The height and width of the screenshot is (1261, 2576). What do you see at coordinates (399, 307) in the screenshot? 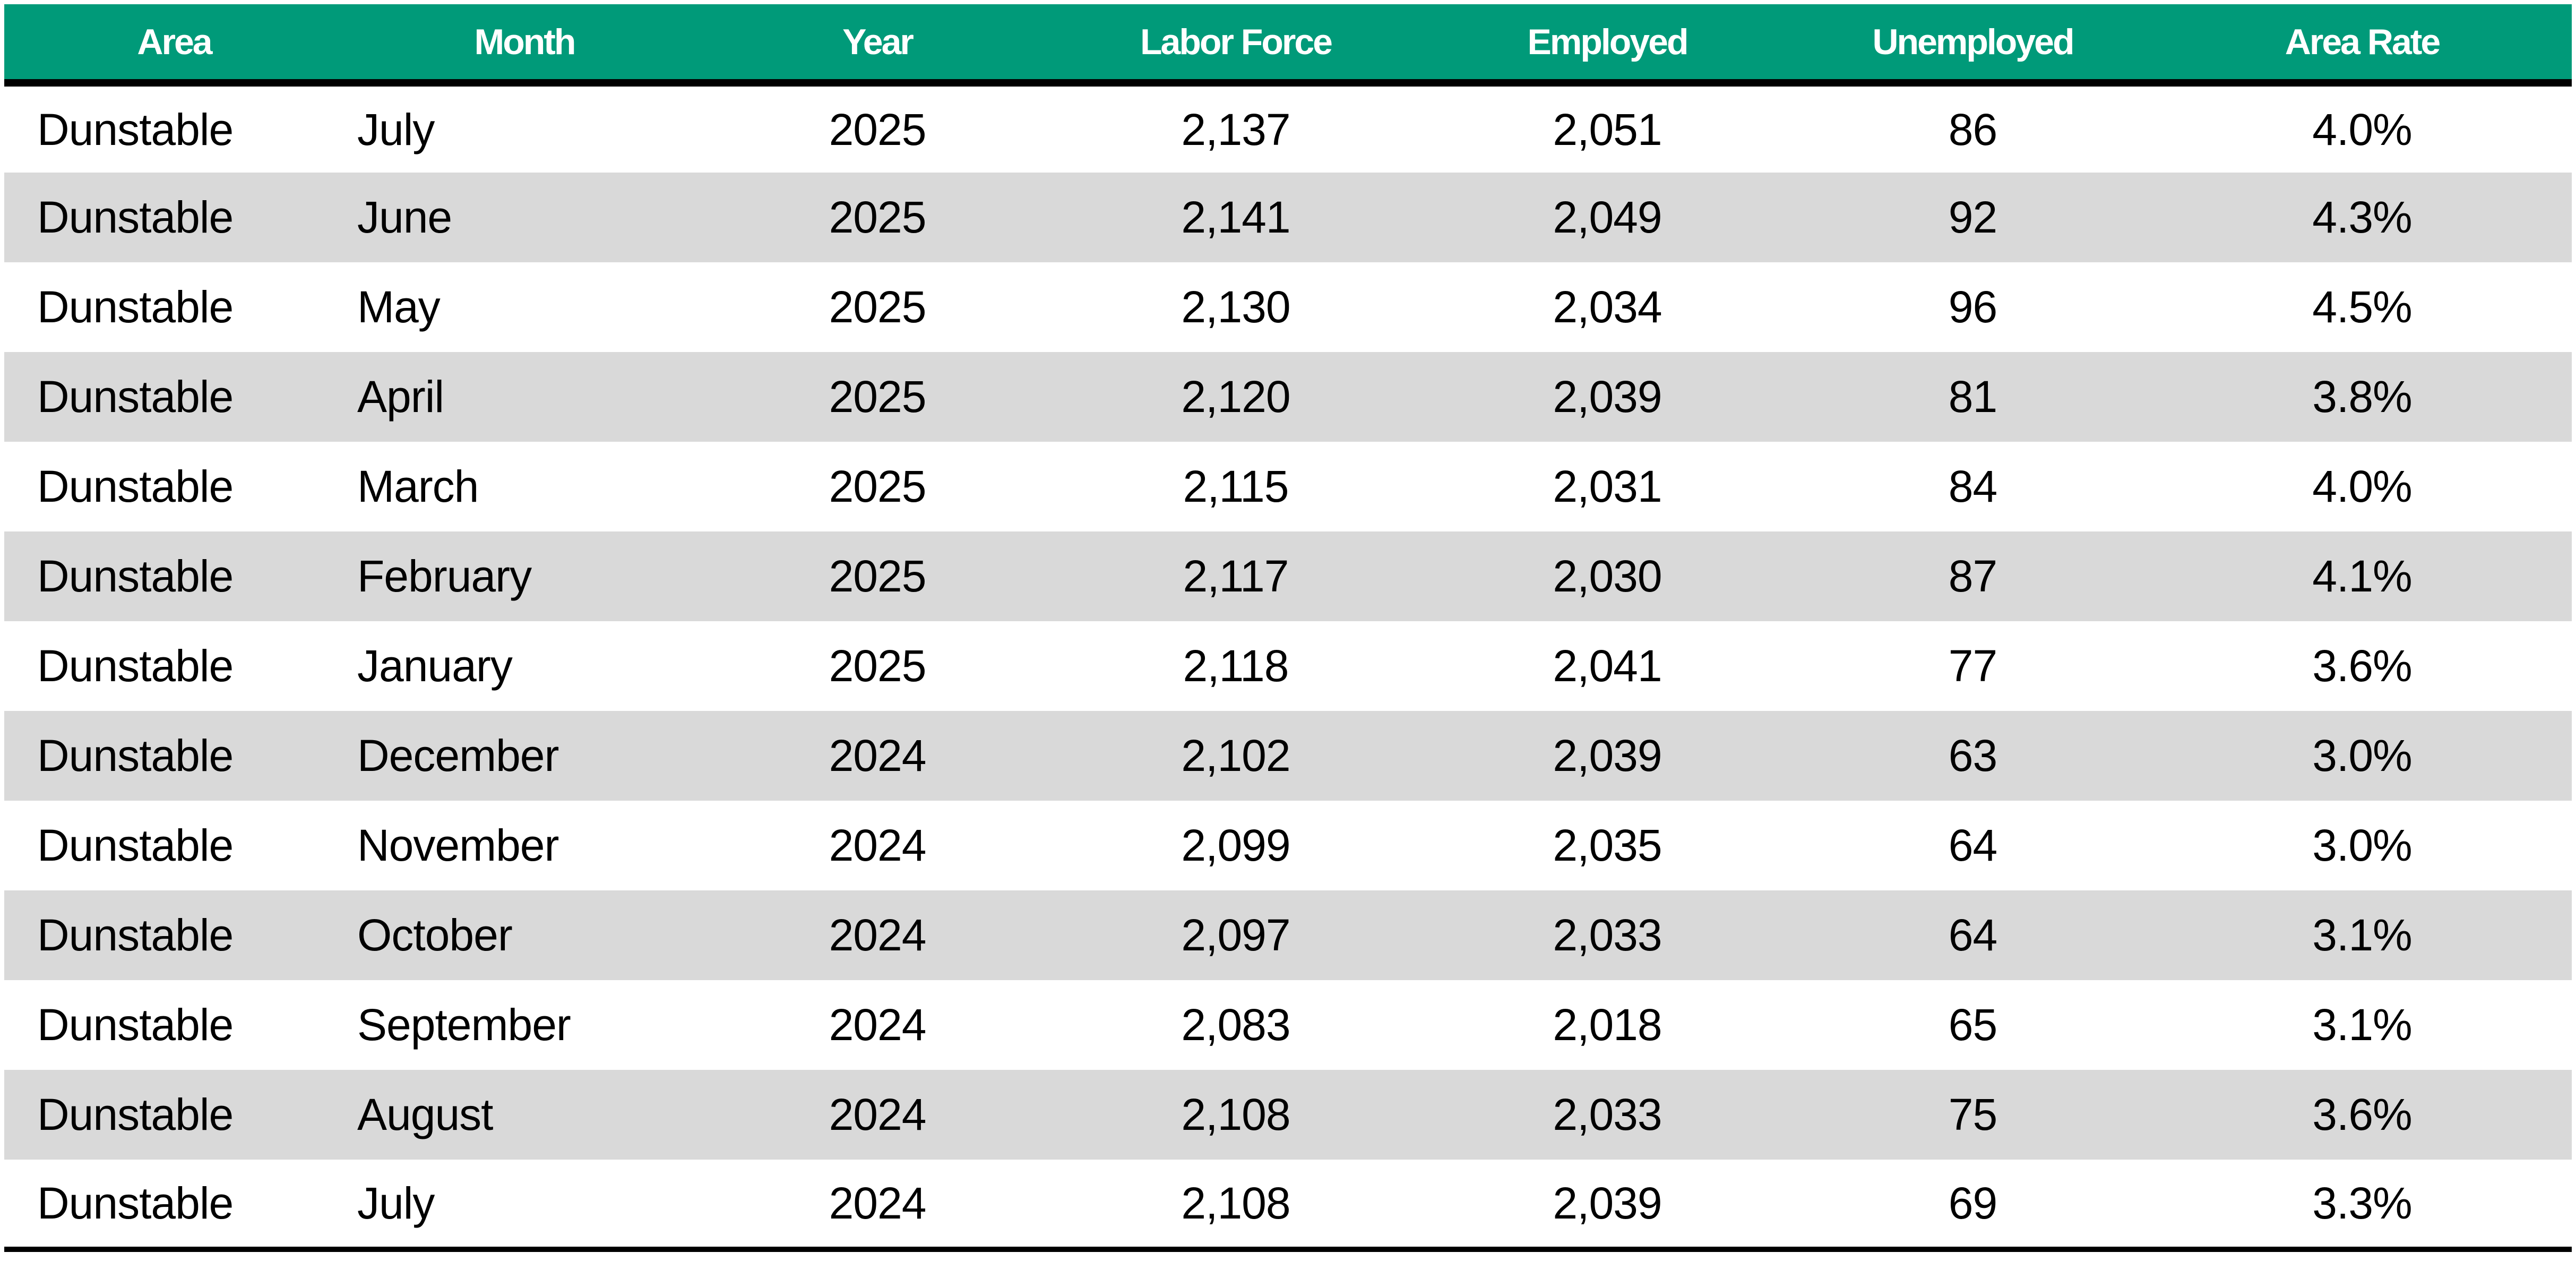
I see `cell-month: May` at bounding box center [399, 307].